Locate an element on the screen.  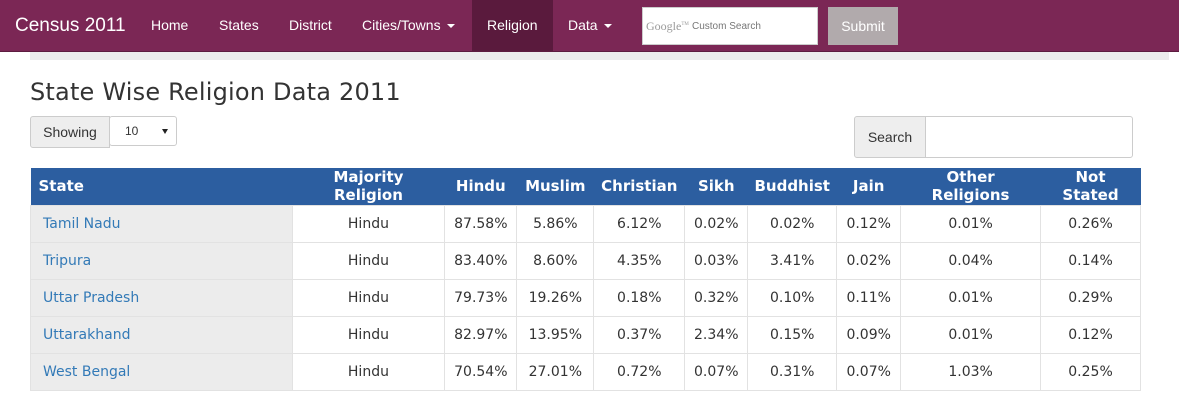
buddhist-cell: 0.10% is located at coordinates (792, 297).